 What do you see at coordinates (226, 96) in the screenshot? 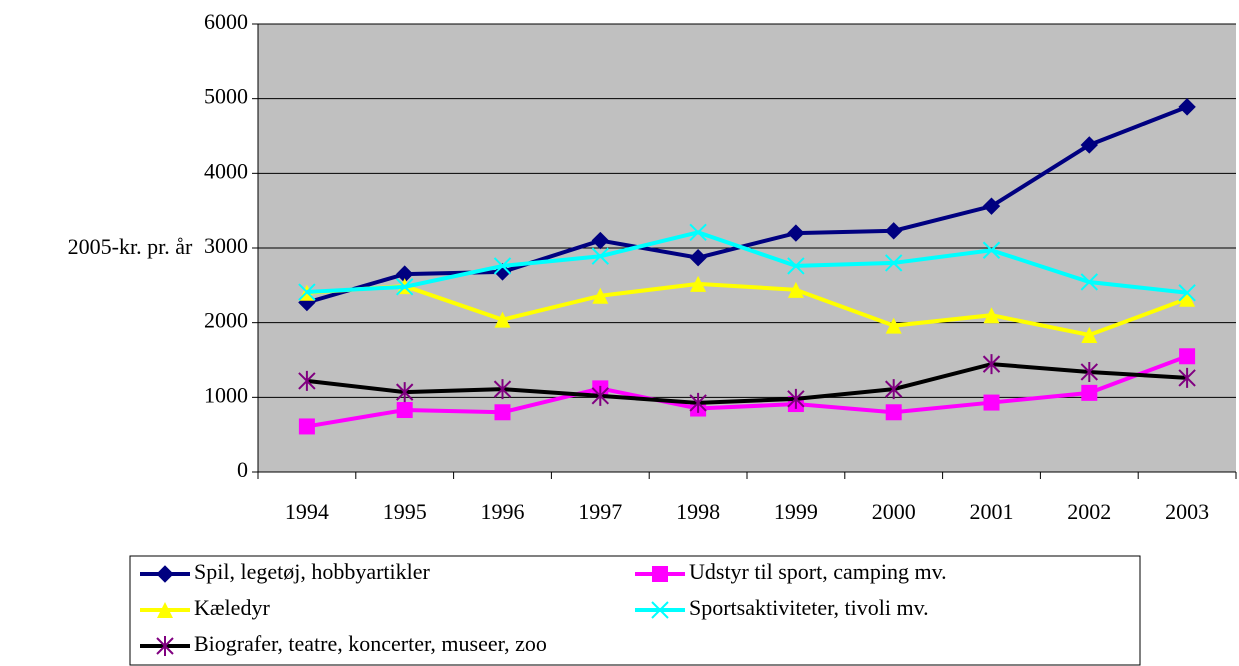
I see `y-tick-label: 5000` at bounding box center [226, 96].